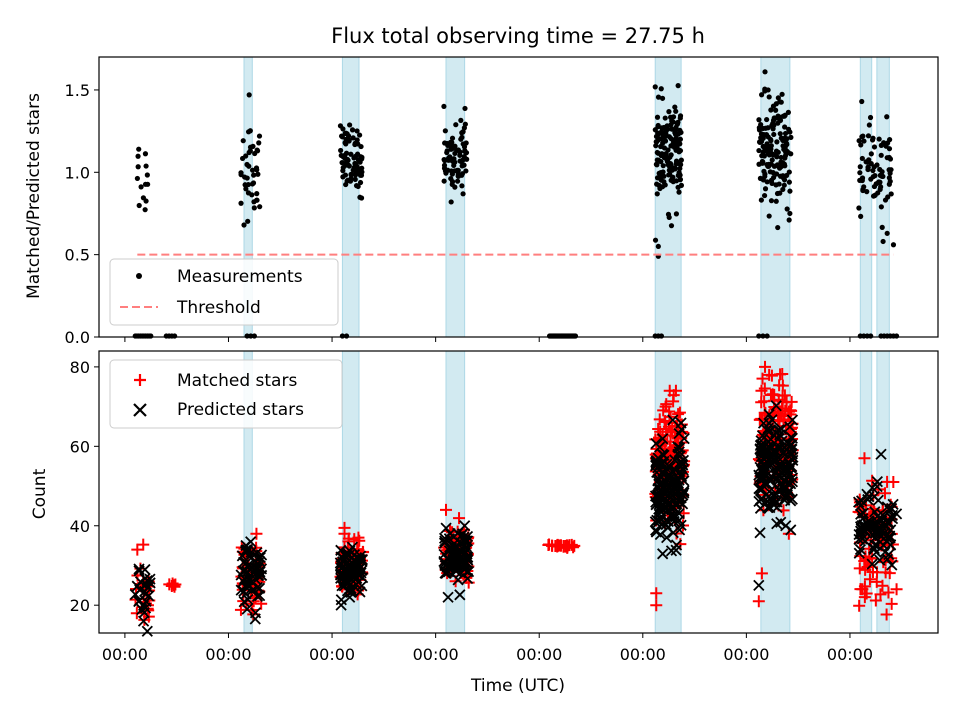  I want to click on x-tick-label: 00:00, so click(850, 654).